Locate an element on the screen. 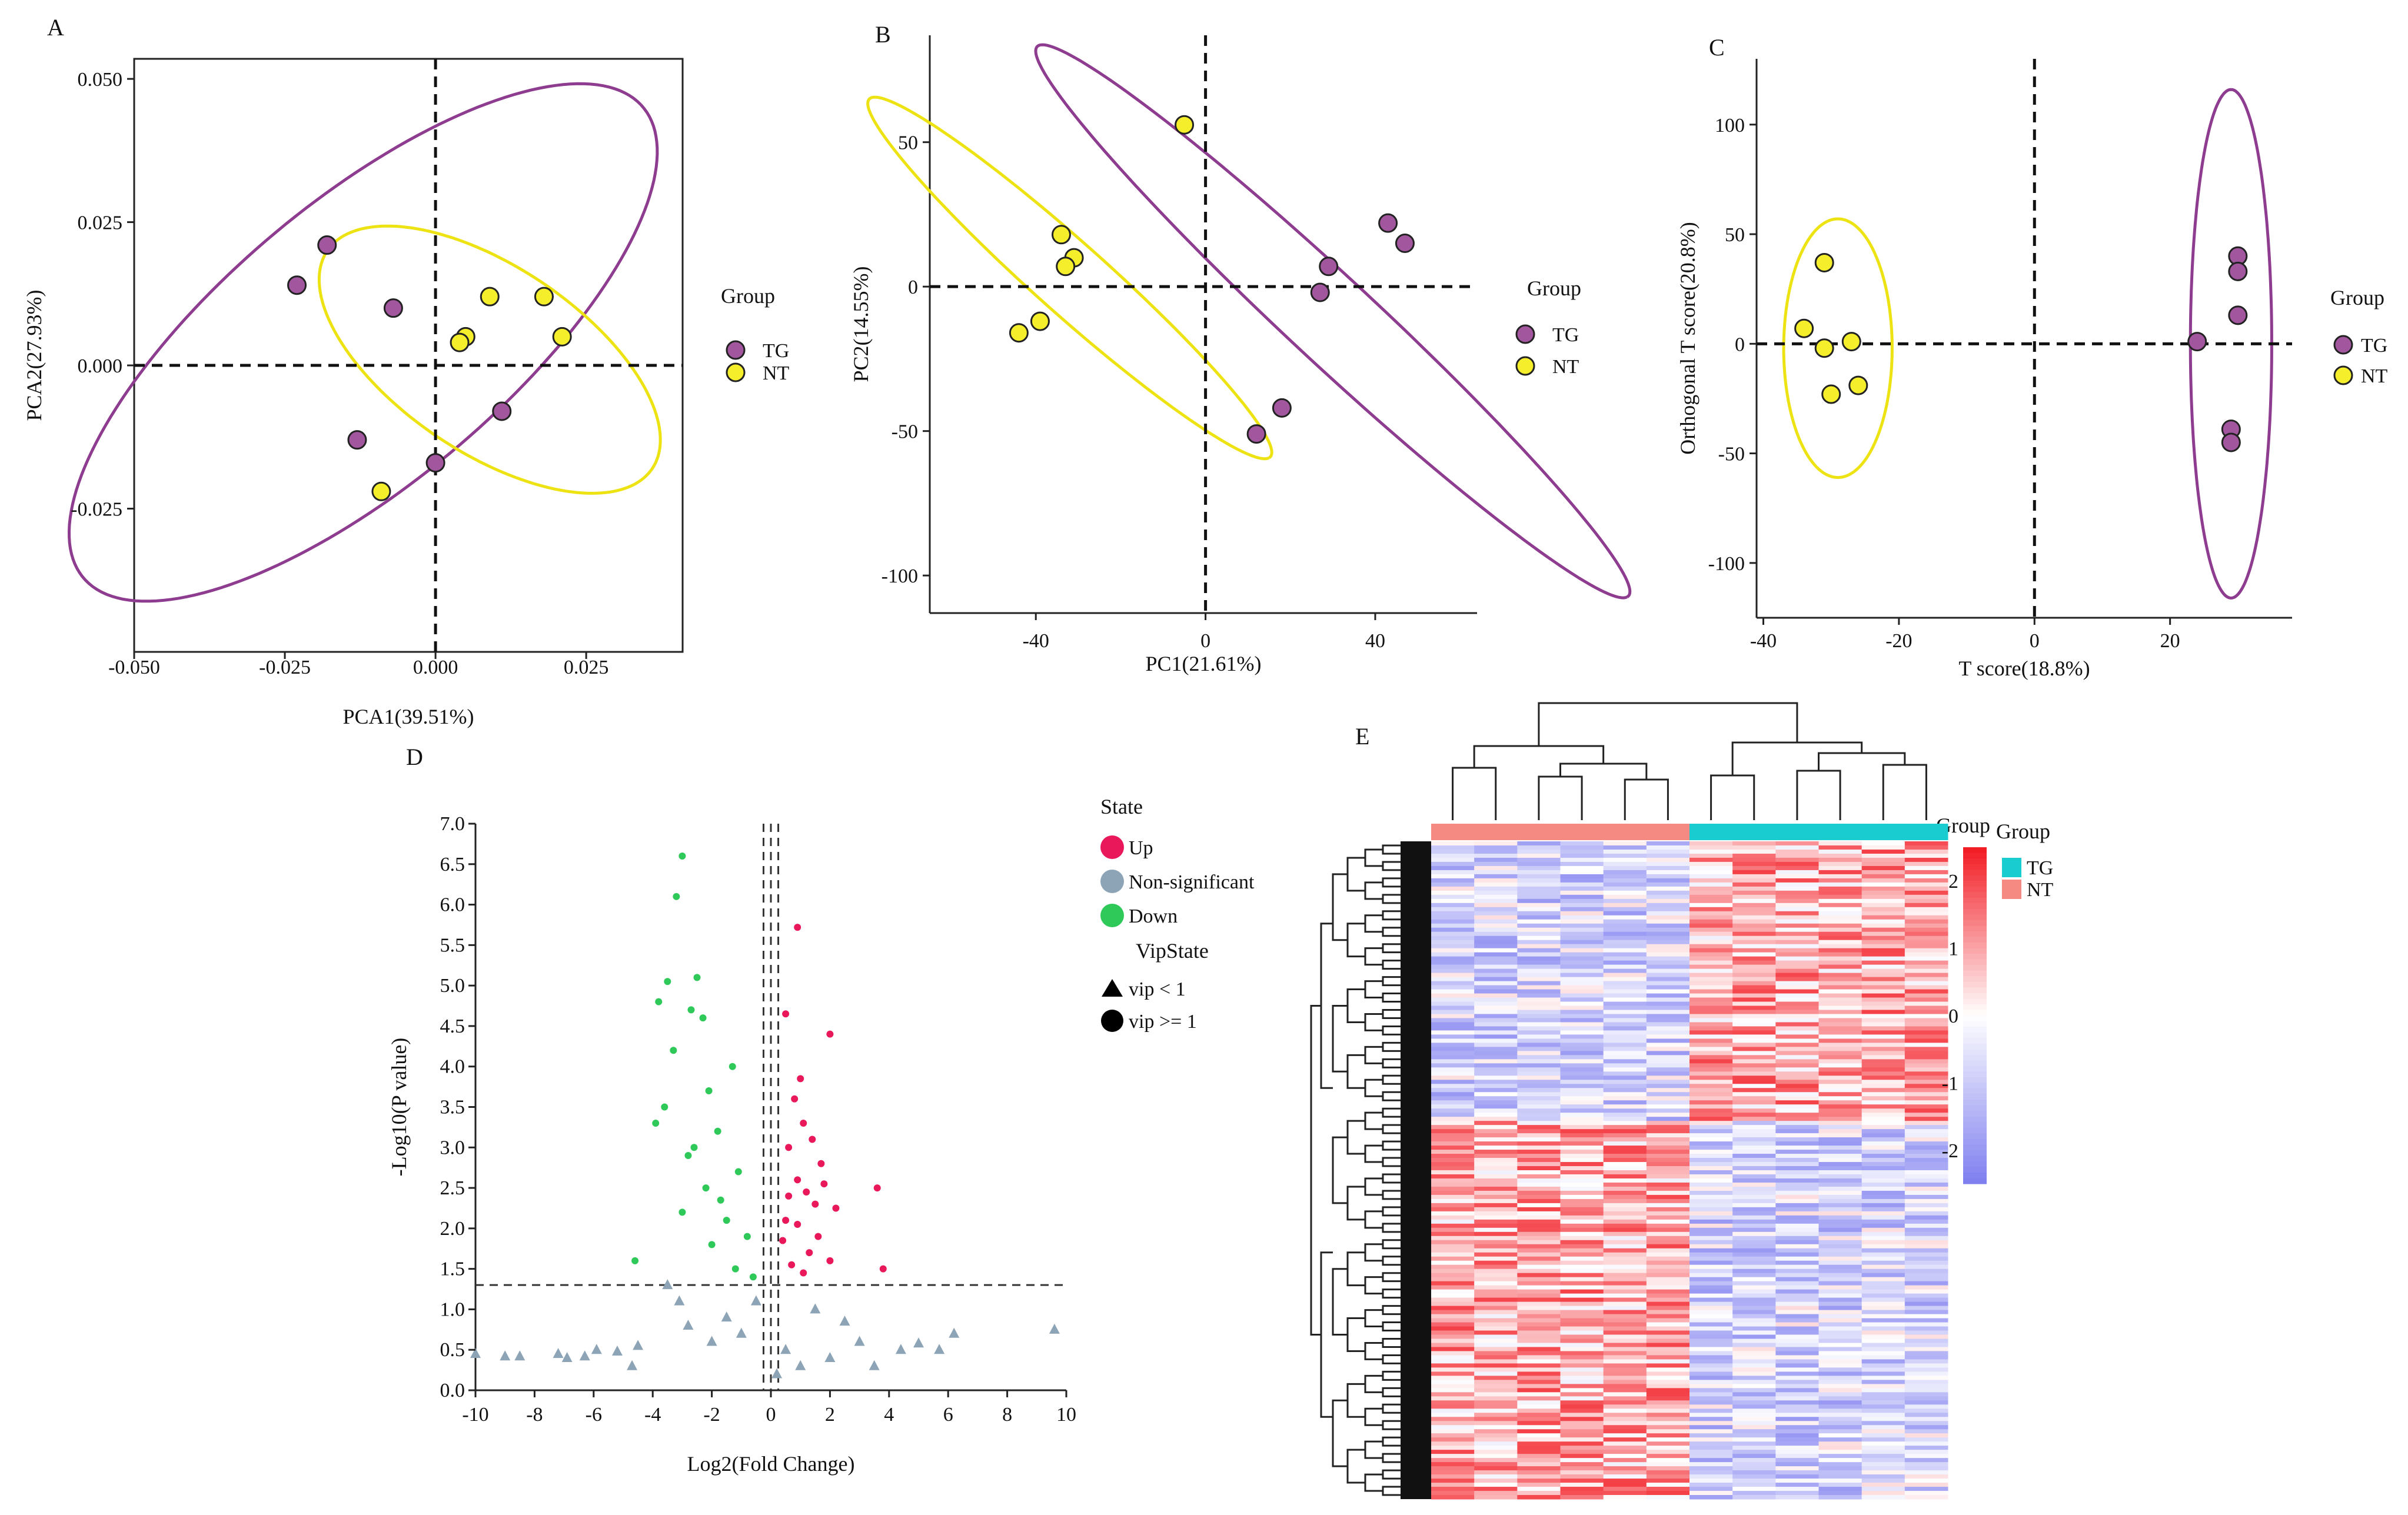 This screenshot has height=1515, width=2408. panel-d-y-tick-label: 4.0 is located at coordinates (452, 1067).